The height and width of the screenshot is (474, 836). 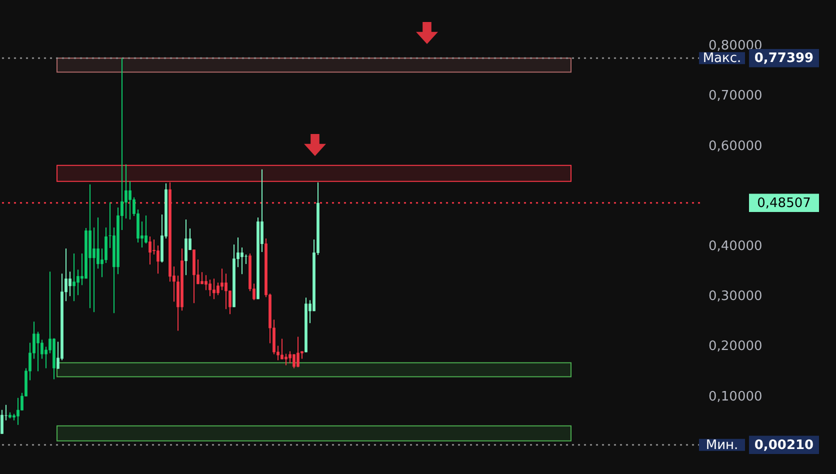 What do you see at coordinates (735, 246) in the screenshot?
I see `y-tick-label: 0,40000` at bounding box center [735, 246].